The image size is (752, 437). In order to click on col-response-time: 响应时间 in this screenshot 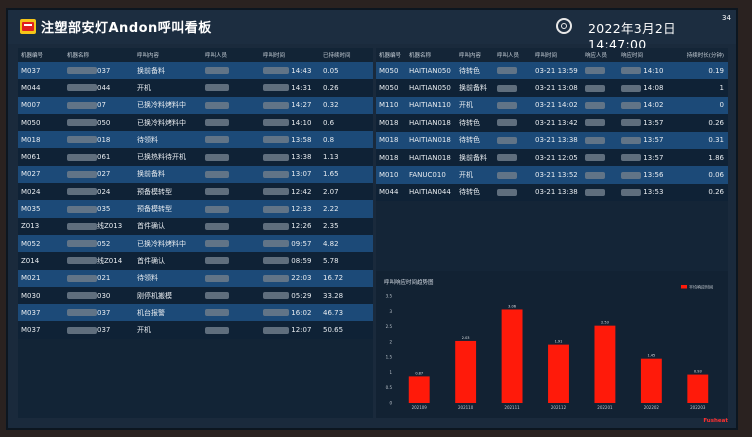, I will do `click(632, 56)`.